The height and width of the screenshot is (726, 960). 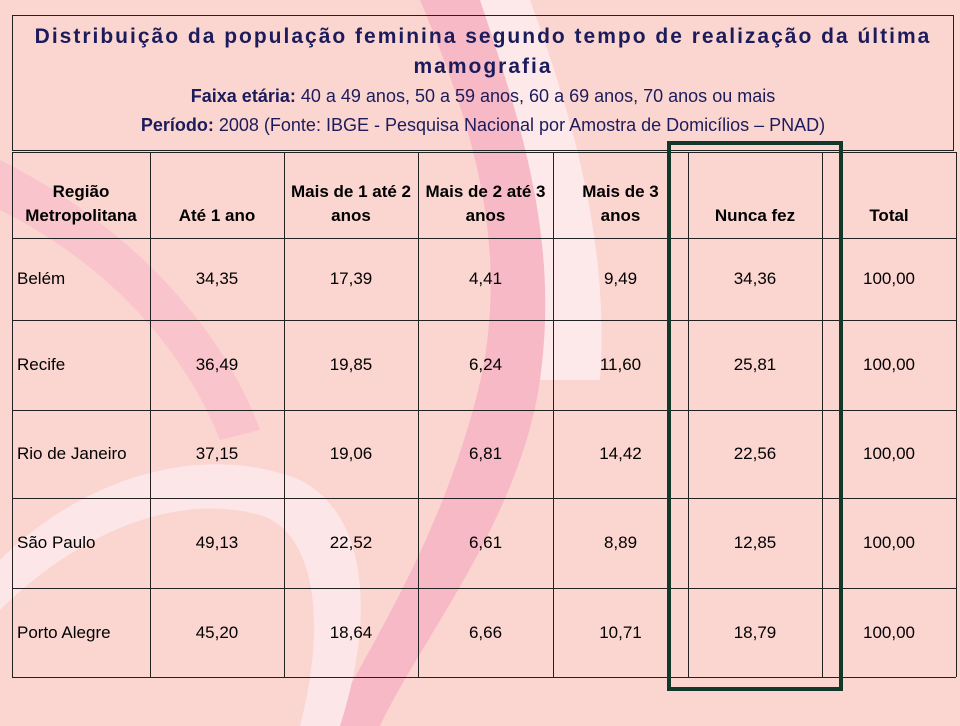 I want to click on table-cell: 37,15, so click(x=217, y=453).